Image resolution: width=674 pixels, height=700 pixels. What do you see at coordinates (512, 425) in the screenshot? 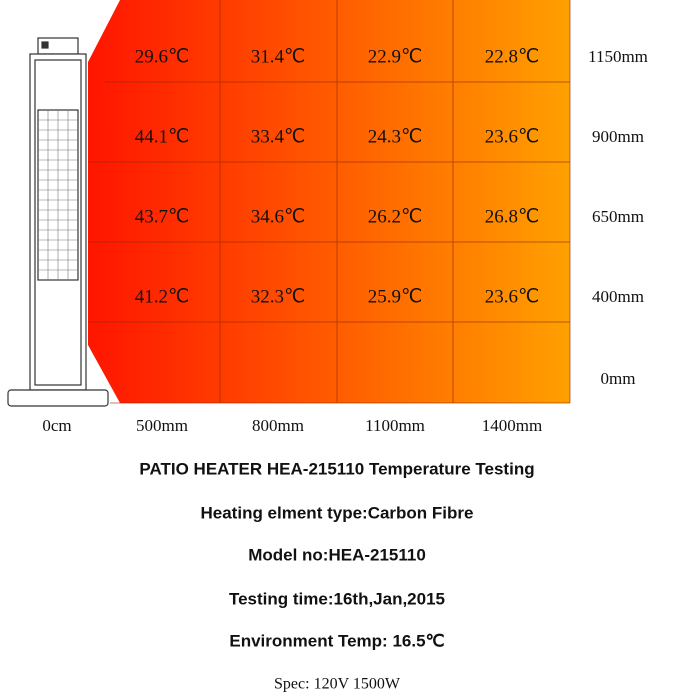
I see `distance-label: 1400mm` at bounding box center [512, 425].